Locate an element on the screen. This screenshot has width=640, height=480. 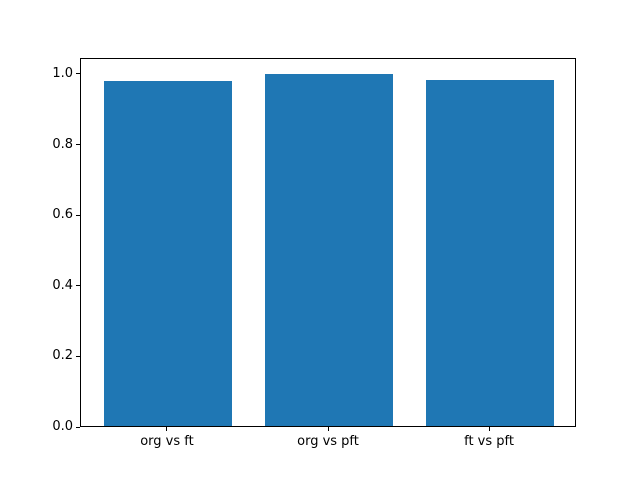
y-tick-label: 0.4 is located at coordinates (62, 285).